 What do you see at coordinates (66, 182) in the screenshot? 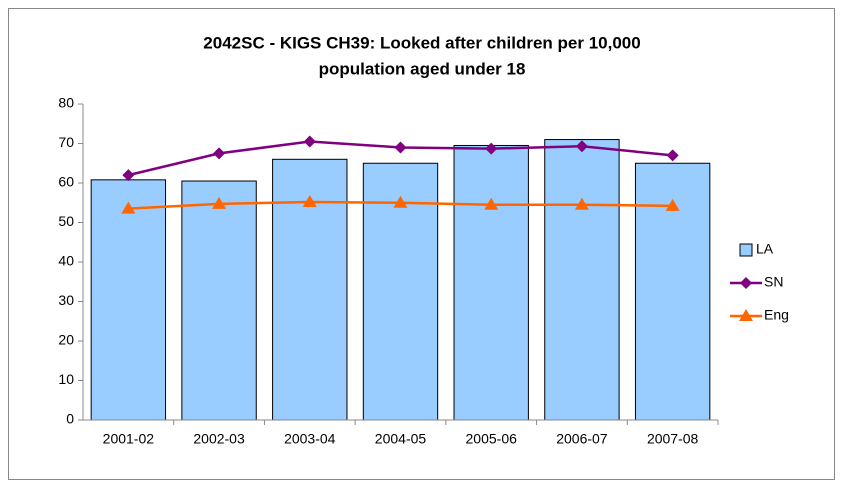
I see `y-tick-label: 60` at bounding box center [66, 182].